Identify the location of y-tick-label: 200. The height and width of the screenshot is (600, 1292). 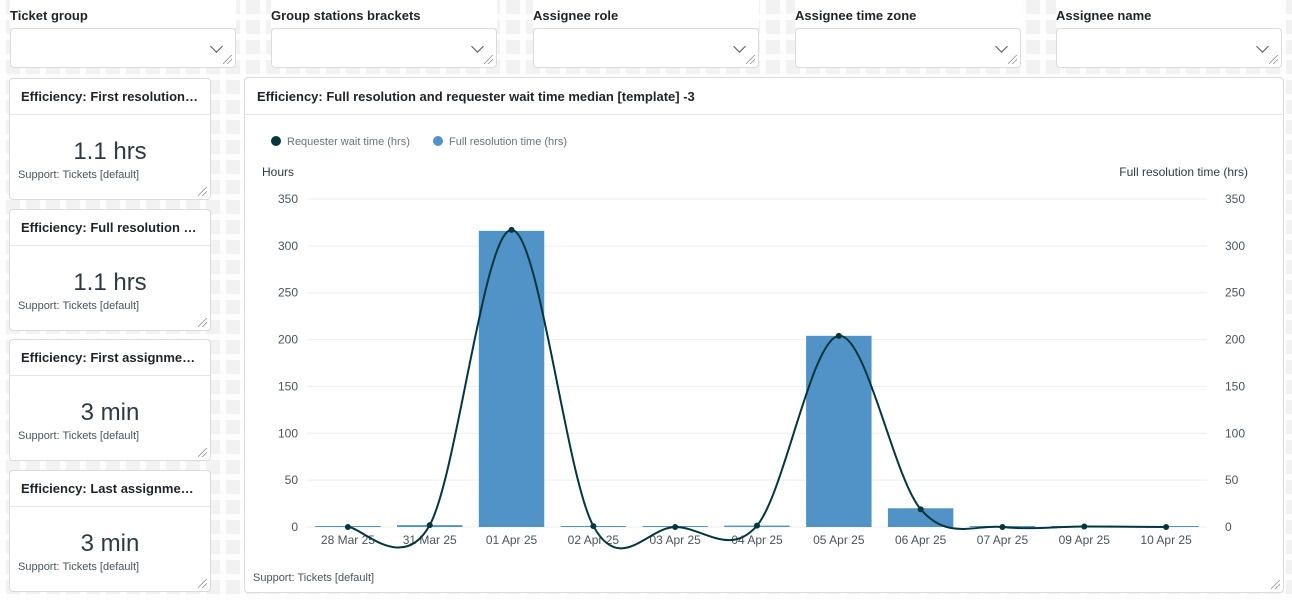
(288, 340).